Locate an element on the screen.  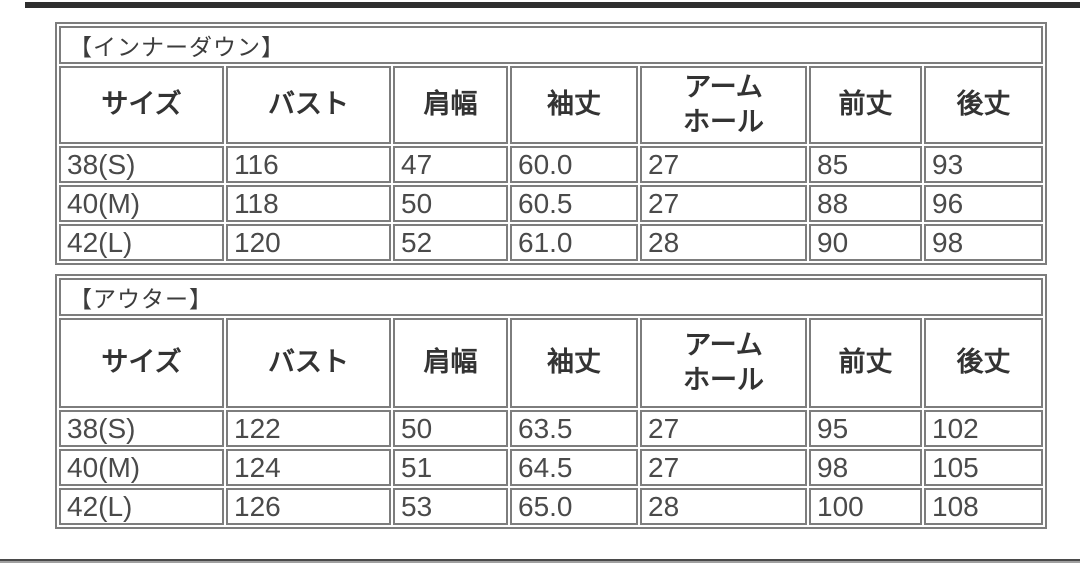
measurement-cell: 118 is located at coordinates (308, 203).